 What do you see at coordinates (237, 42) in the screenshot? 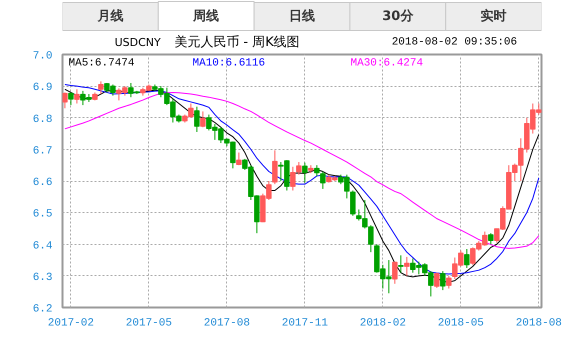
I see `chart-title: 美元人民币 - 周K线图` at bounding box center [237, 42].